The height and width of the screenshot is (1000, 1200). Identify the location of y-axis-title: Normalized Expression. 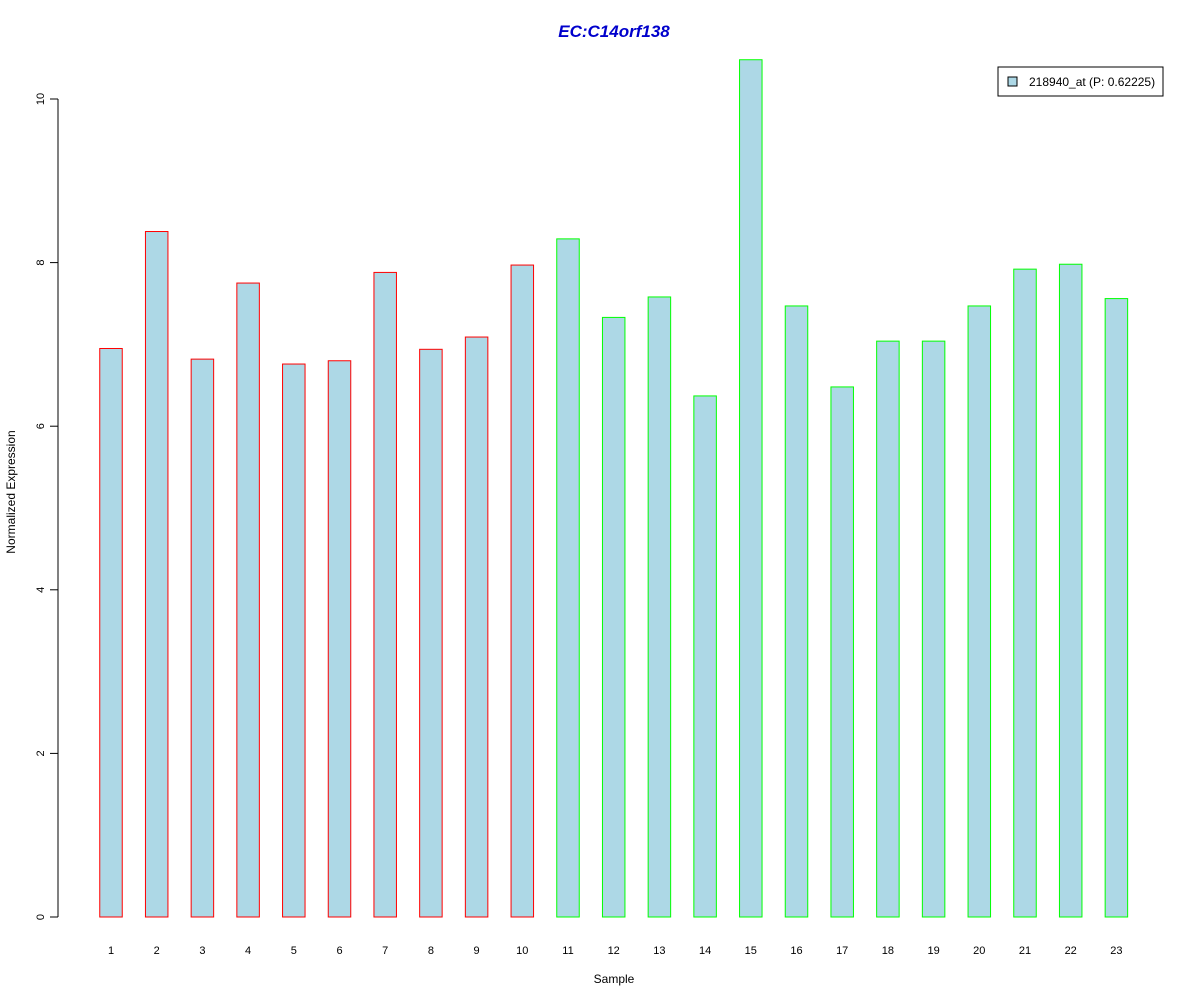
(11, 491).